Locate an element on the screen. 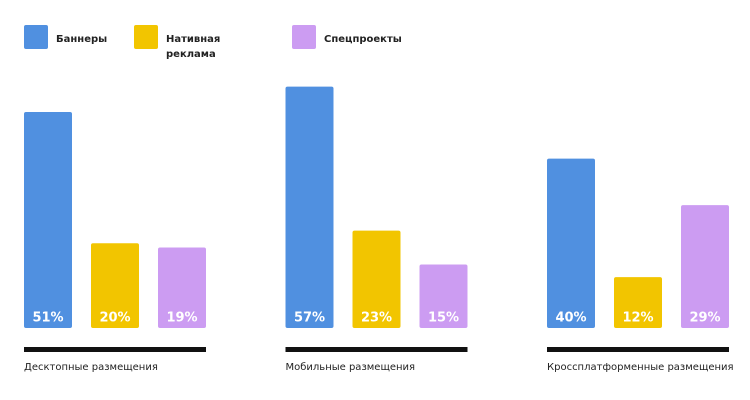 The width and height of the screenshot is (750, 400). legend-label: Баннеры is located at coordinates (82, 39).